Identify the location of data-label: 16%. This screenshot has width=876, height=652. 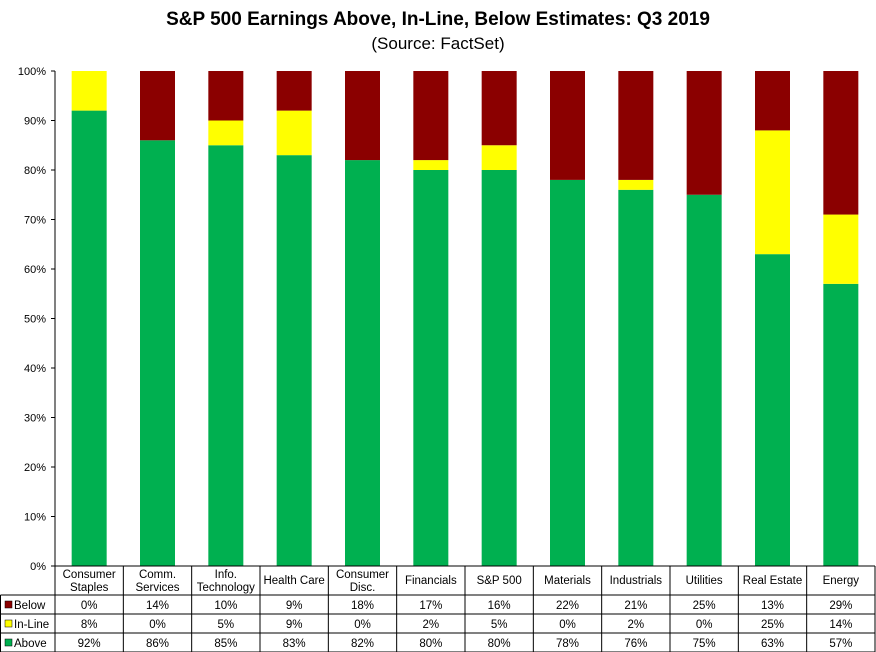
(499, 606).